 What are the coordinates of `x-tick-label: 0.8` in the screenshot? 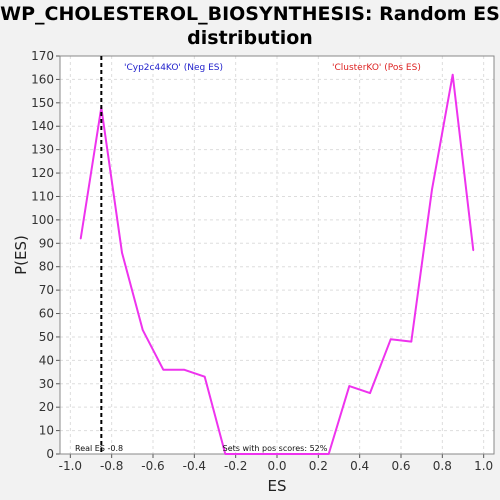 It's located at (442, 466).